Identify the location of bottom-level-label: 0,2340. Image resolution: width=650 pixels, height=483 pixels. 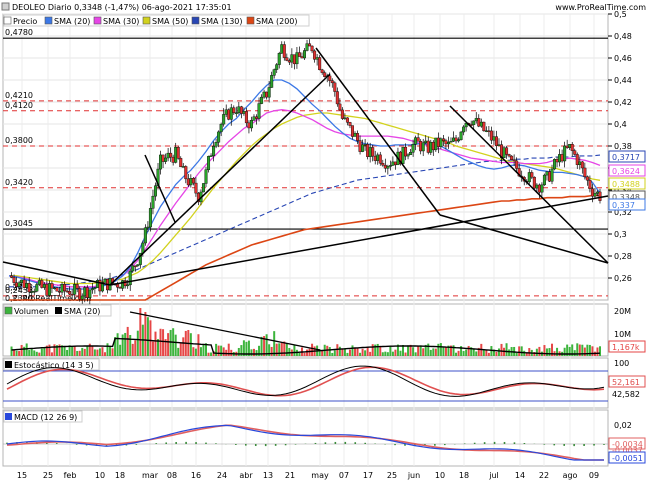
(19, 298).